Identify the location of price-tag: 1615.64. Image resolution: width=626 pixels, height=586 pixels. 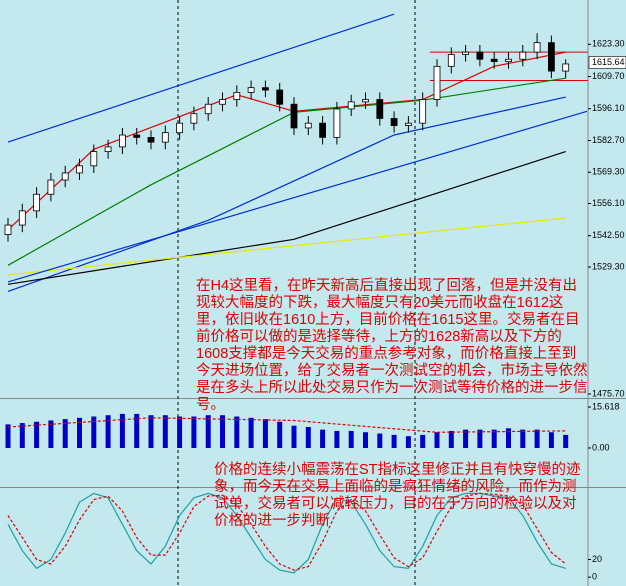
(608, 62).